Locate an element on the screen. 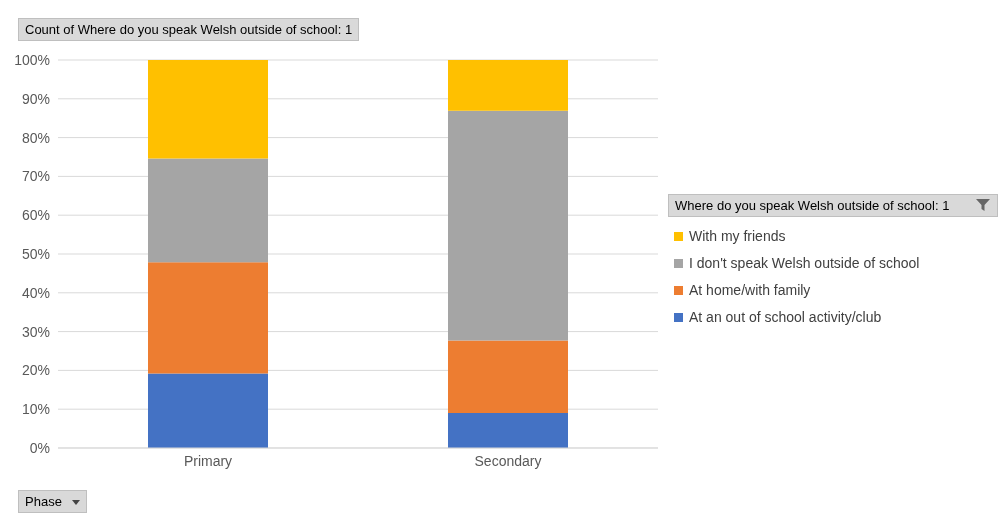 This screenshot has height=523, width=1004. y-tick-label: 10% is located at coordinates (35, 409).